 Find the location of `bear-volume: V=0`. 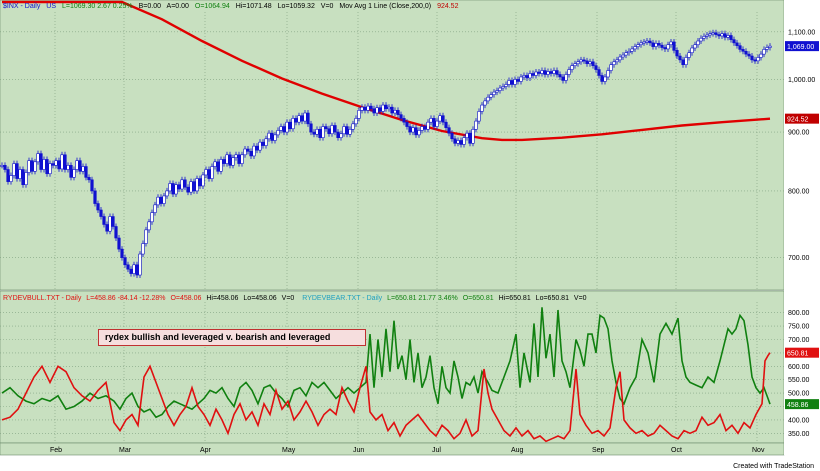

bear-volume: V=0 is located at coordinates (580, 298).